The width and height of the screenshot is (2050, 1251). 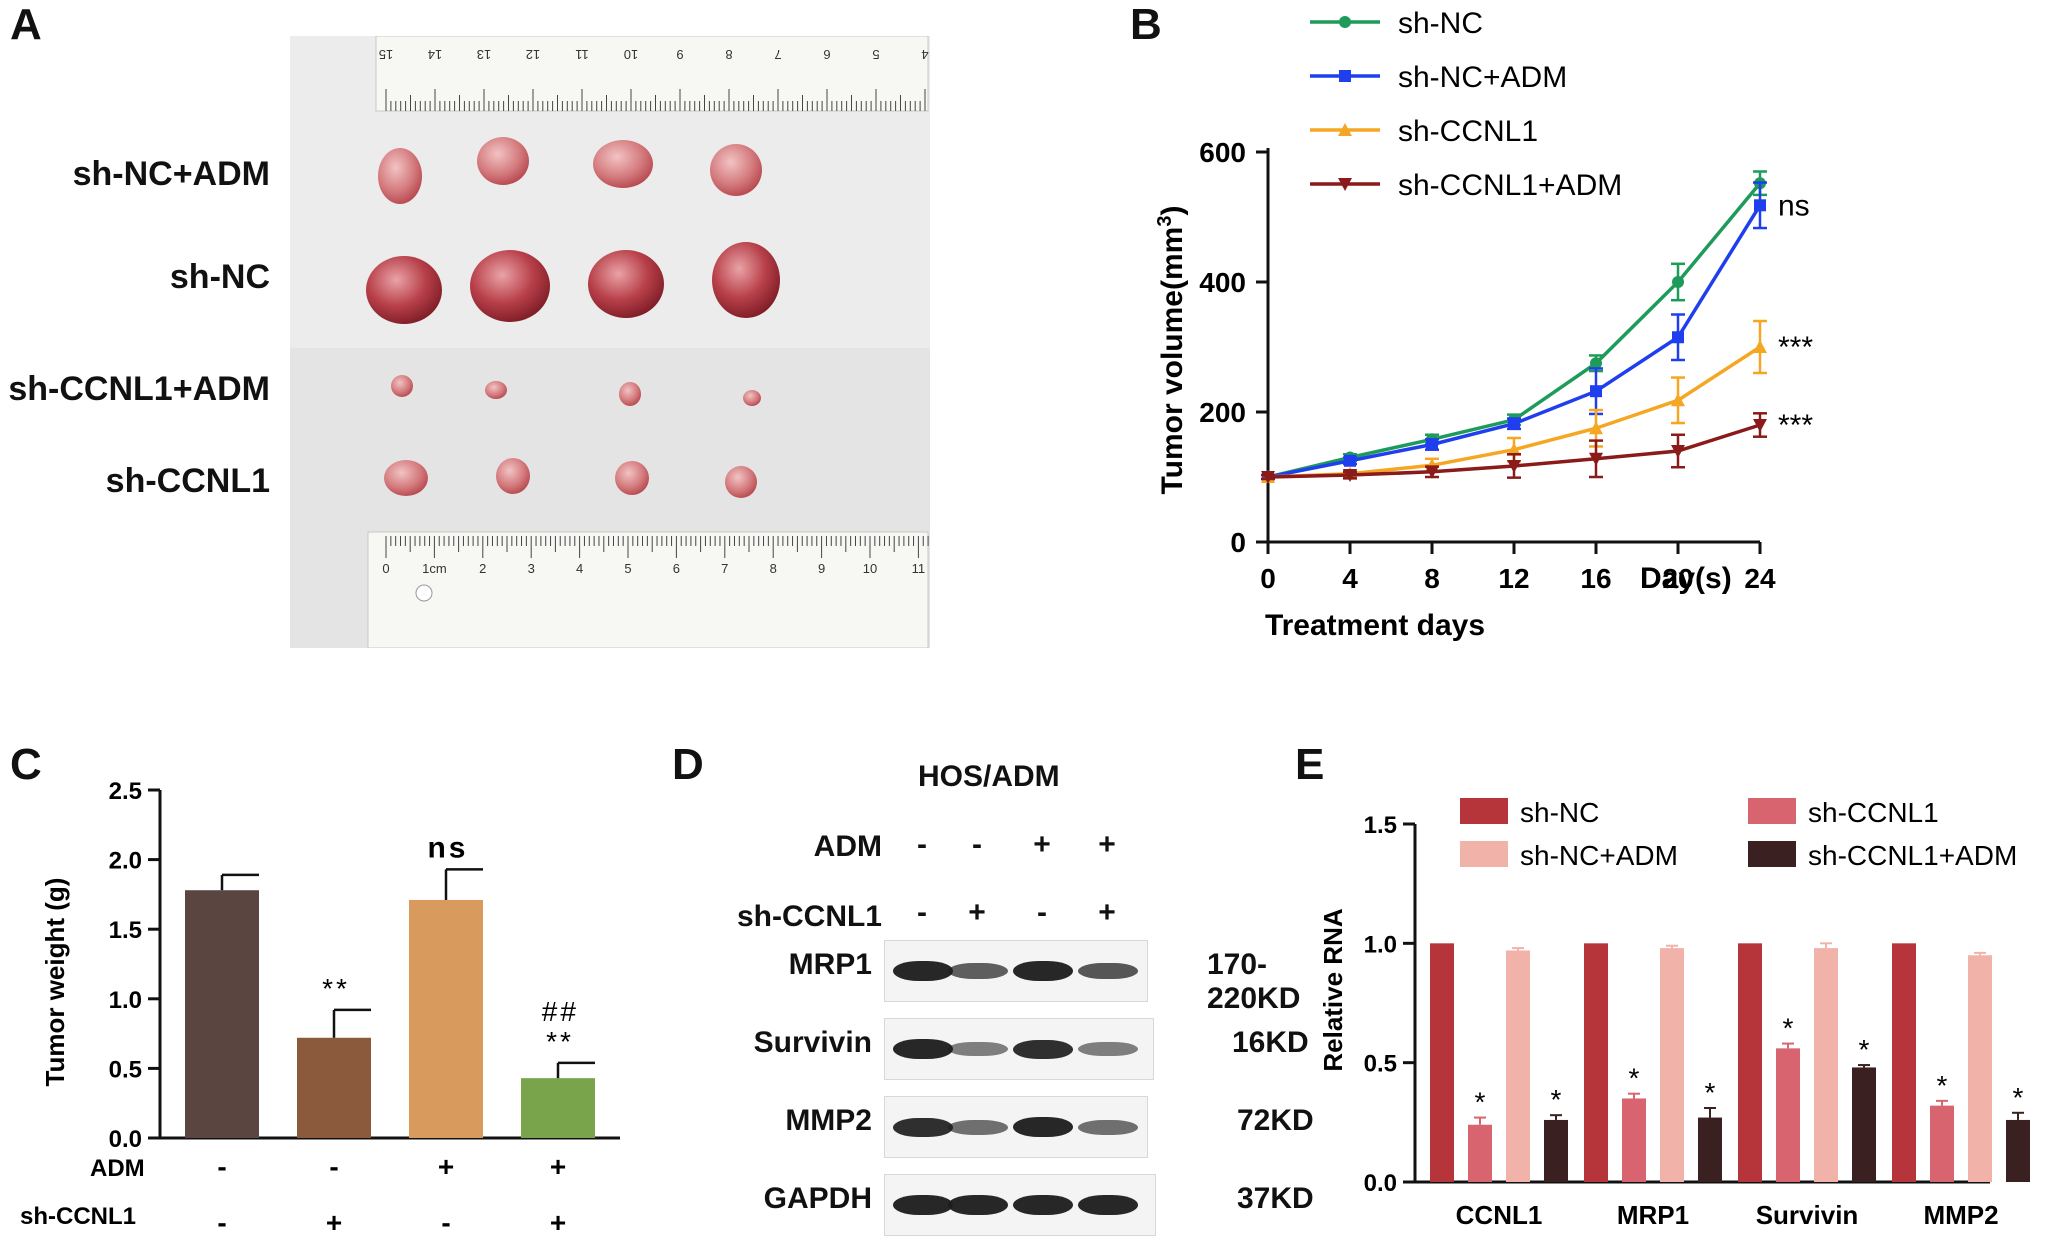 I want to click on chart-e-categories: CCNL1 MRP1 Survivin MMP2, so click(x=1727, y=1215).